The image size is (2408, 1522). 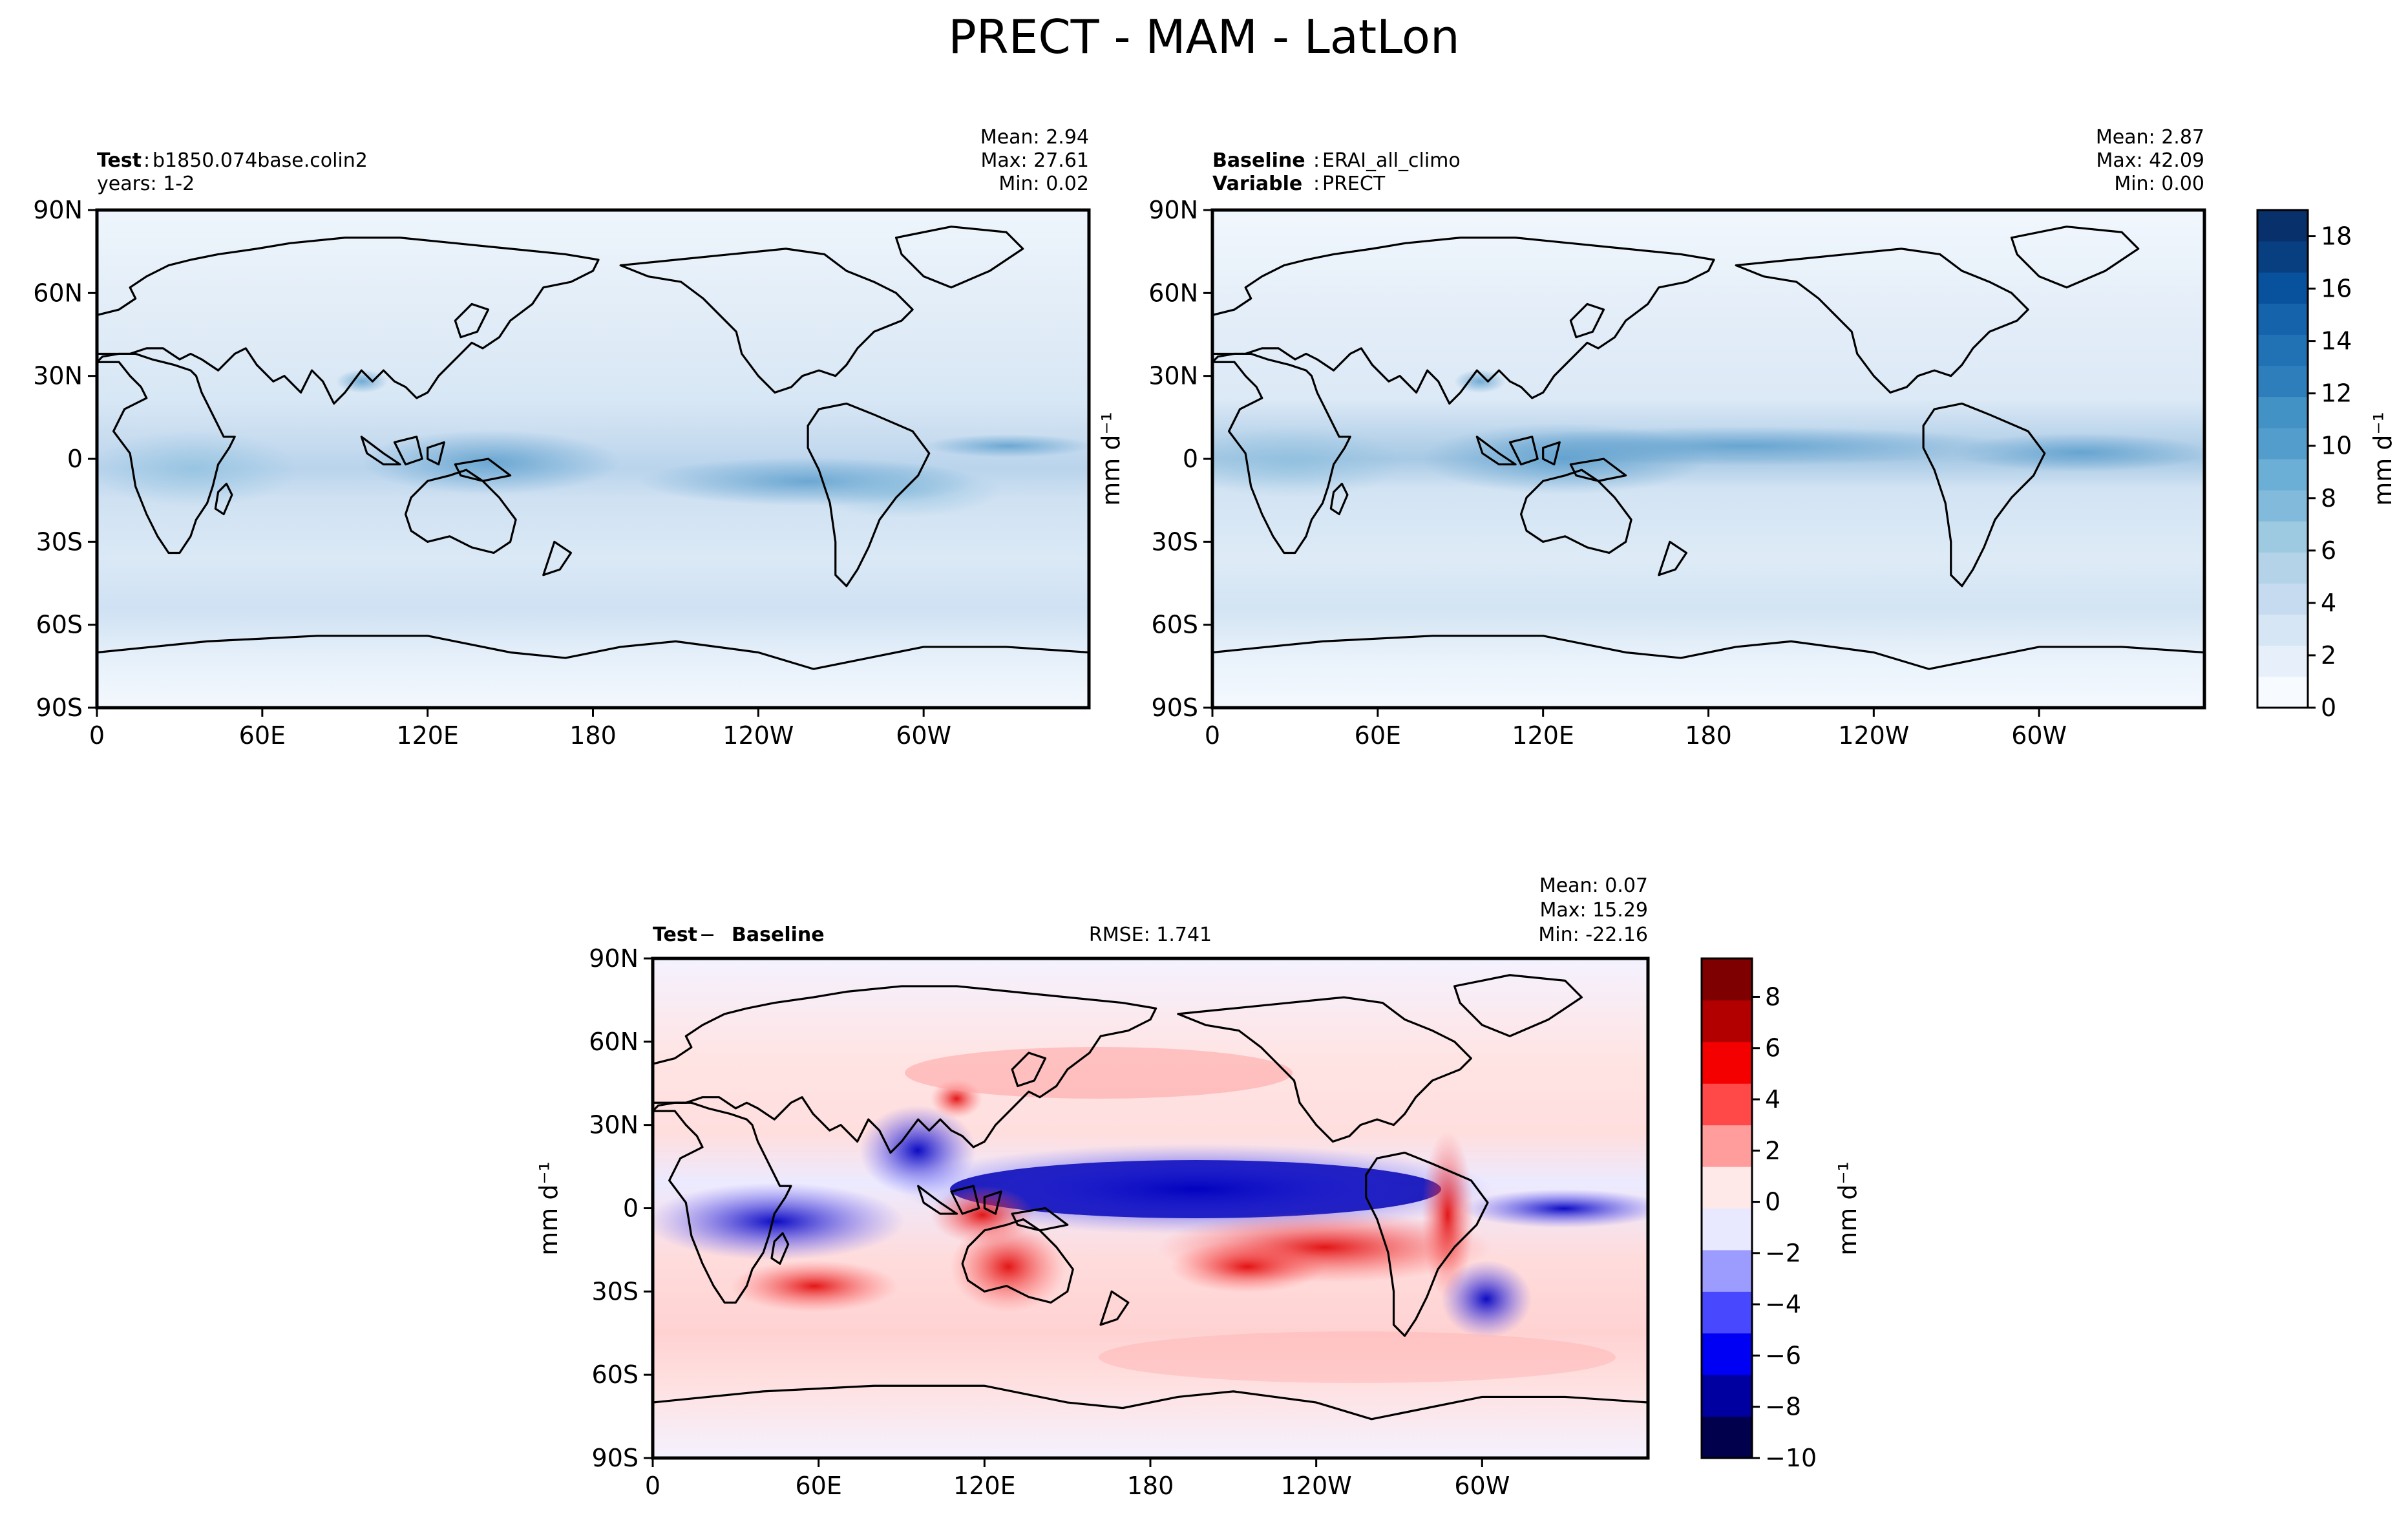 I want to click on baseline-map-field, so click(x=1708, y=459).